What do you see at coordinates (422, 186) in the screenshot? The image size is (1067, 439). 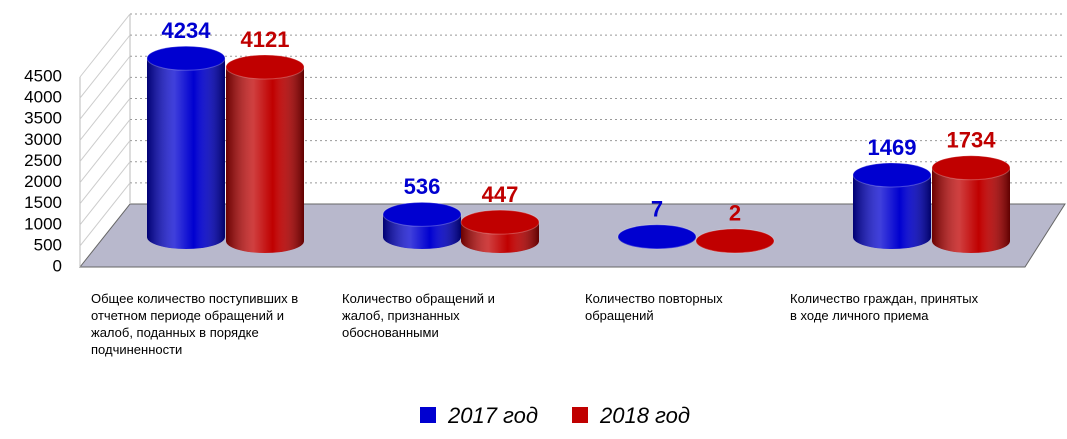 I see `data-label: 536` at bounding box center [422, 186].